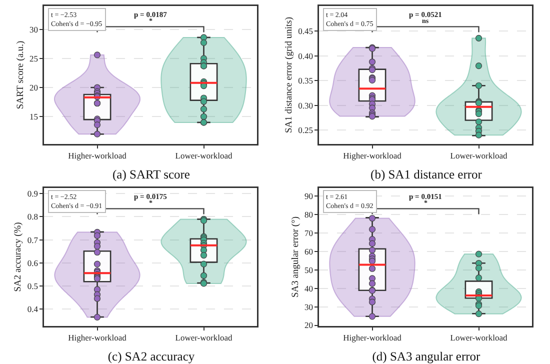 The width and height of the screenshot is (550, 364). I want to click on y-axis-title: SA1 distance error (grid units), so click(289, 75).